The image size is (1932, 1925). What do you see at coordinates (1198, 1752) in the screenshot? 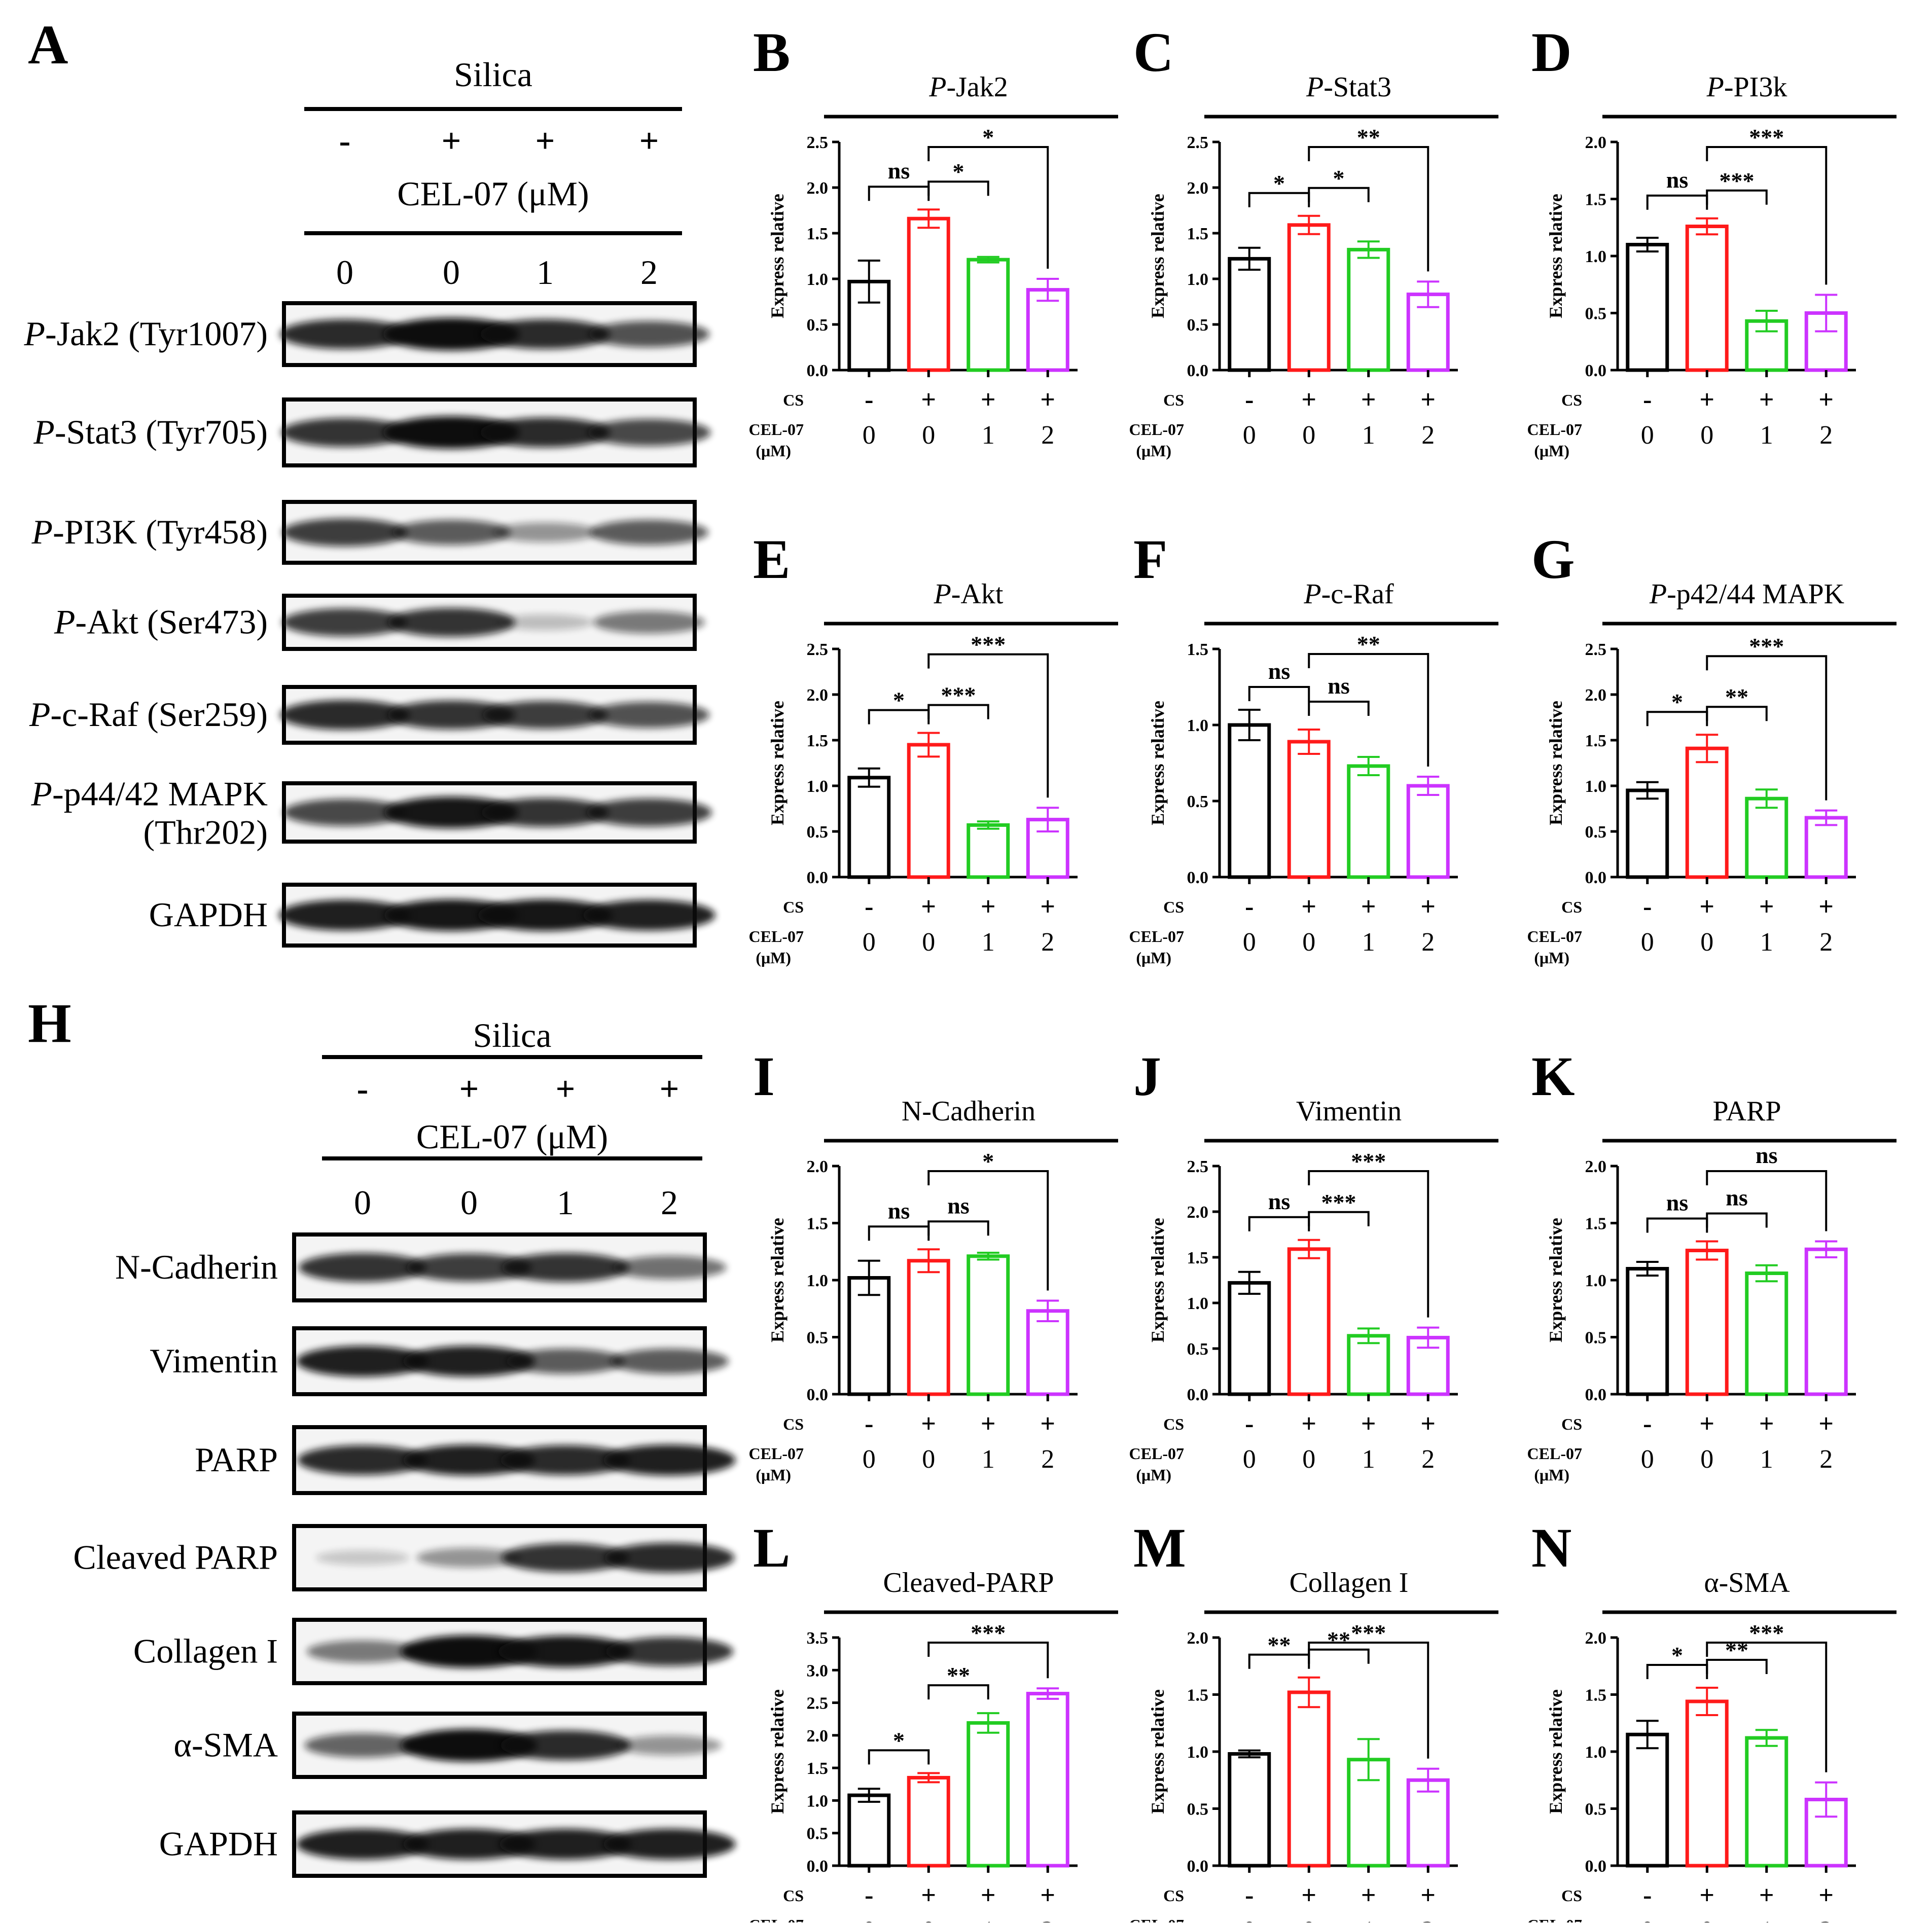
I see `y-tick-label: 1.0` at bounding box center [1198, 1752].